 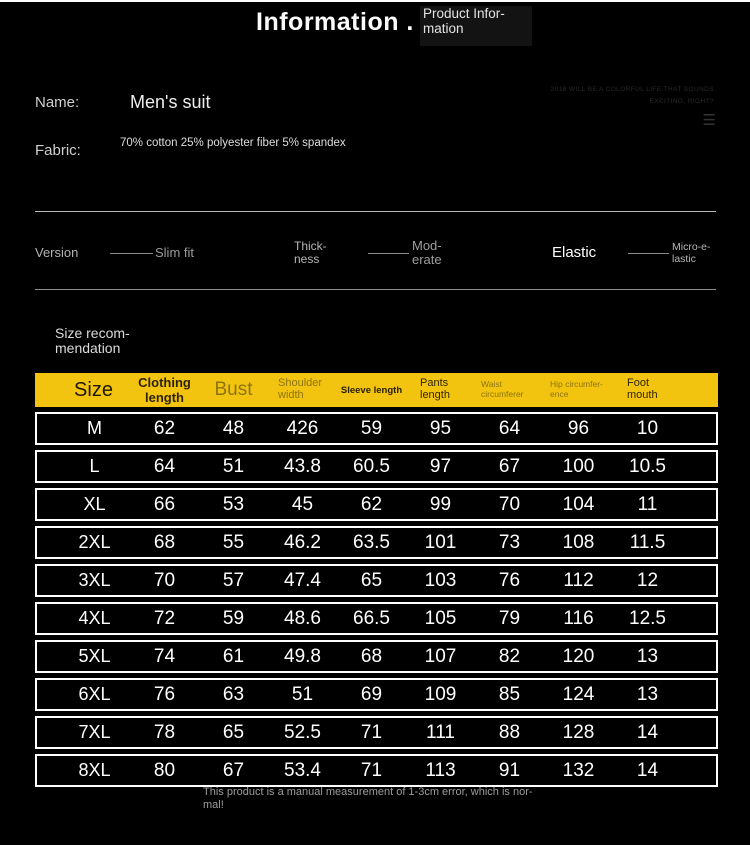 I want to click on top-edge-line, so click(x=375, y=1).